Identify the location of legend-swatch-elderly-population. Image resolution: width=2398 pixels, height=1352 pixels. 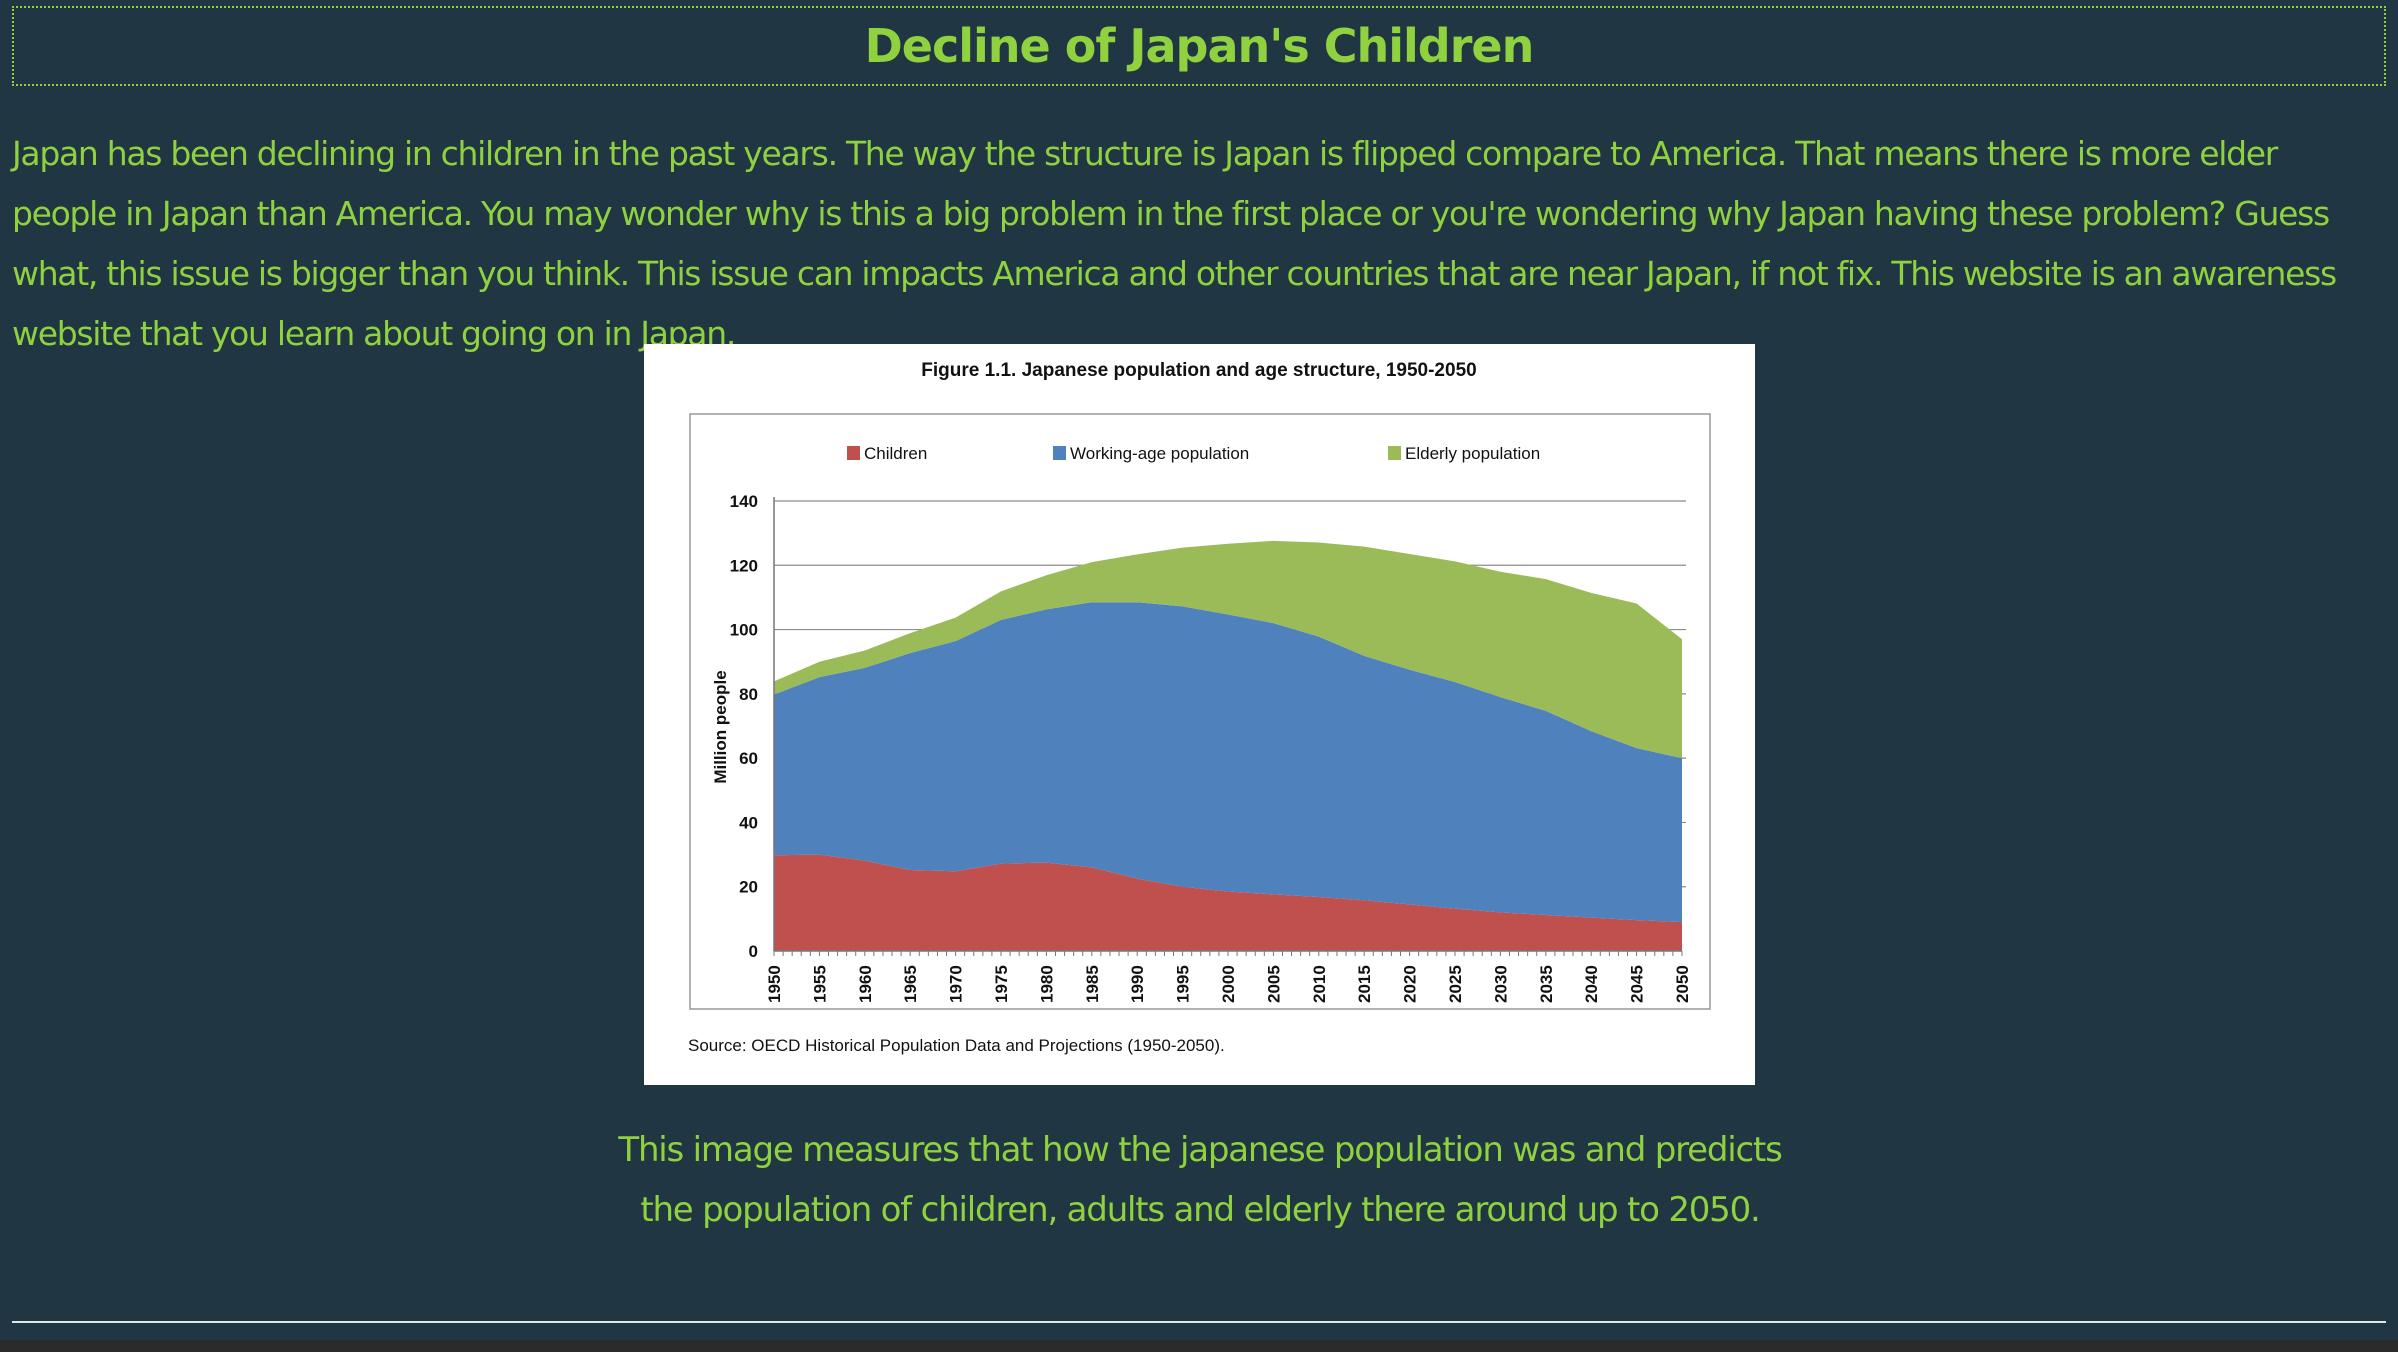
(1394, 453).